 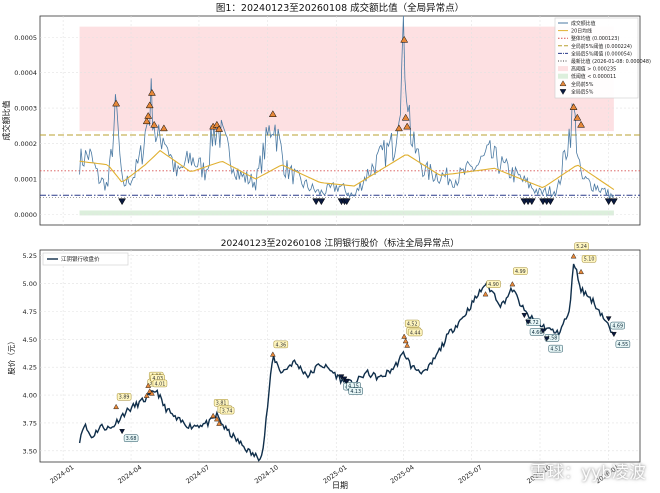 I want to click on y-tick-label: 4.00, so click(x=30, y=396).